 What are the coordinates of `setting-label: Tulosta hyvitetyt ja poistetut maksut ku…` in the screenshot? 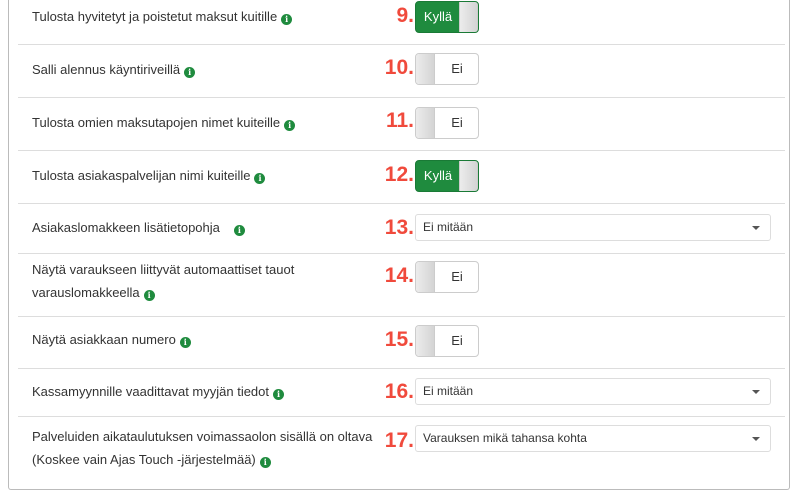 It's located at (212, 16).